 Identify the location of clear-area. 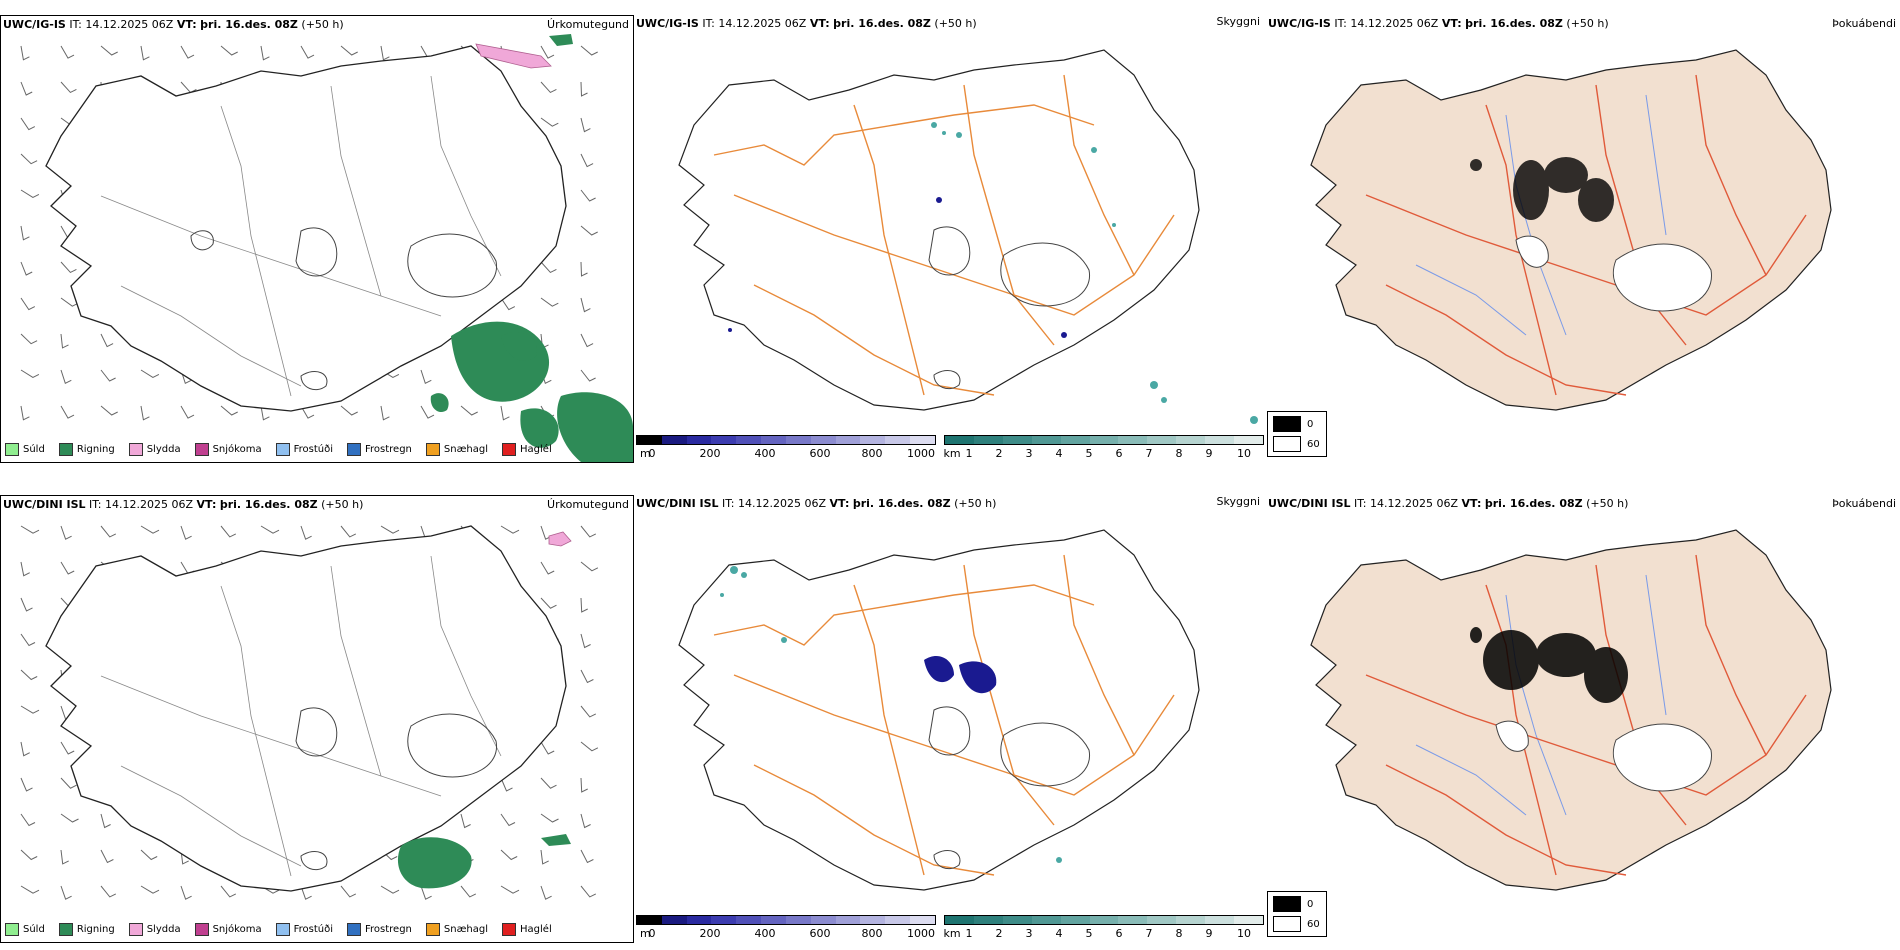
(1532, 251).